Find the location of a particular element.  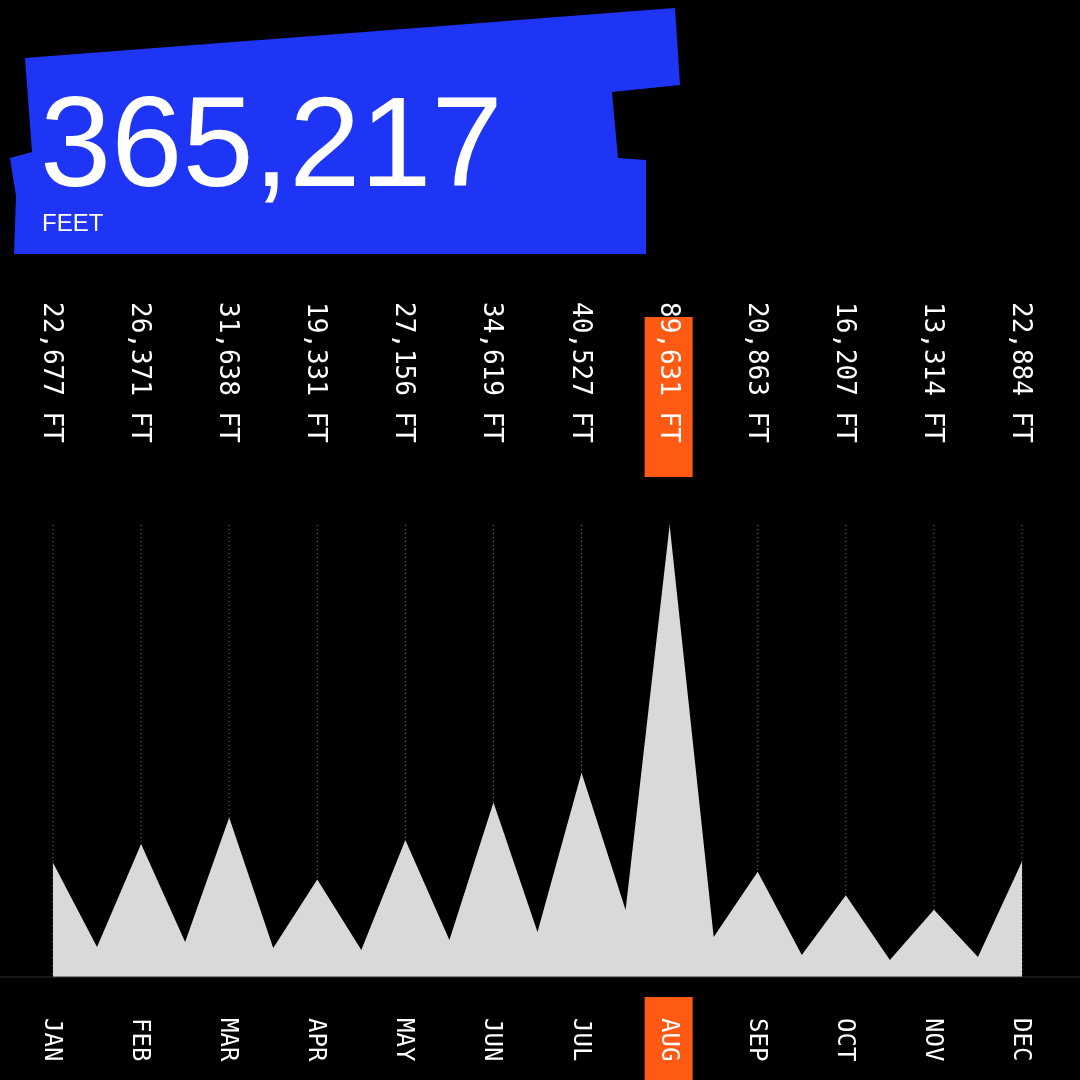

x-tick-label: AUG is located at coordinates (669, 1040).